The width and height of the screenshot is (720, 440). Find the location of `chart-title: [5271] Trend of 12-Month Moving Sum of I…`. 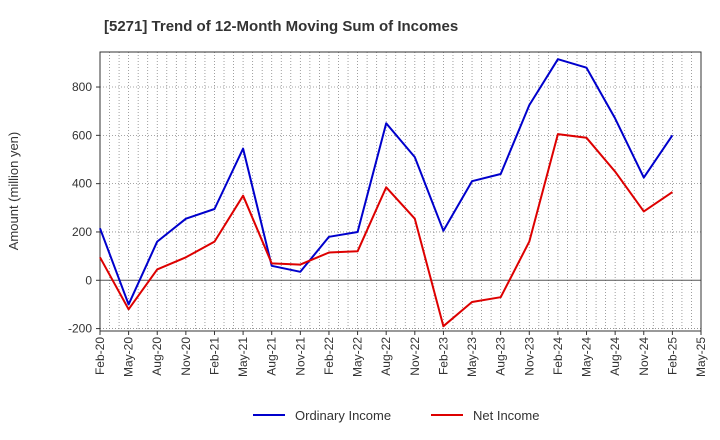

chart-title: [5271] Trend of 12-Month Moving Sum of I… is located at coordinates (281, 26).